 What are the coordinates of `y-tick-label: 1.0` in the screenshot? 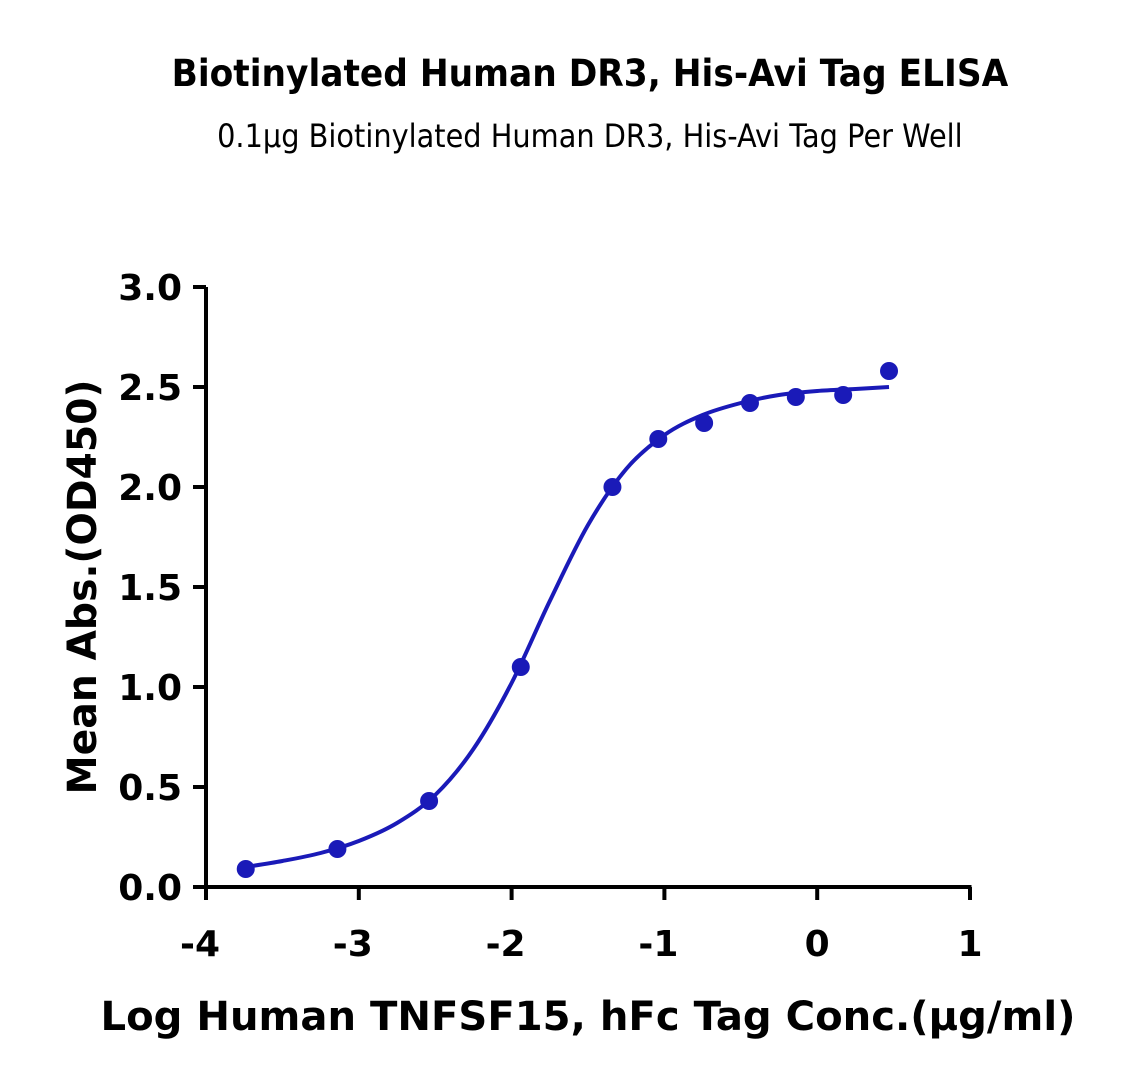 It's located at (150, 688).